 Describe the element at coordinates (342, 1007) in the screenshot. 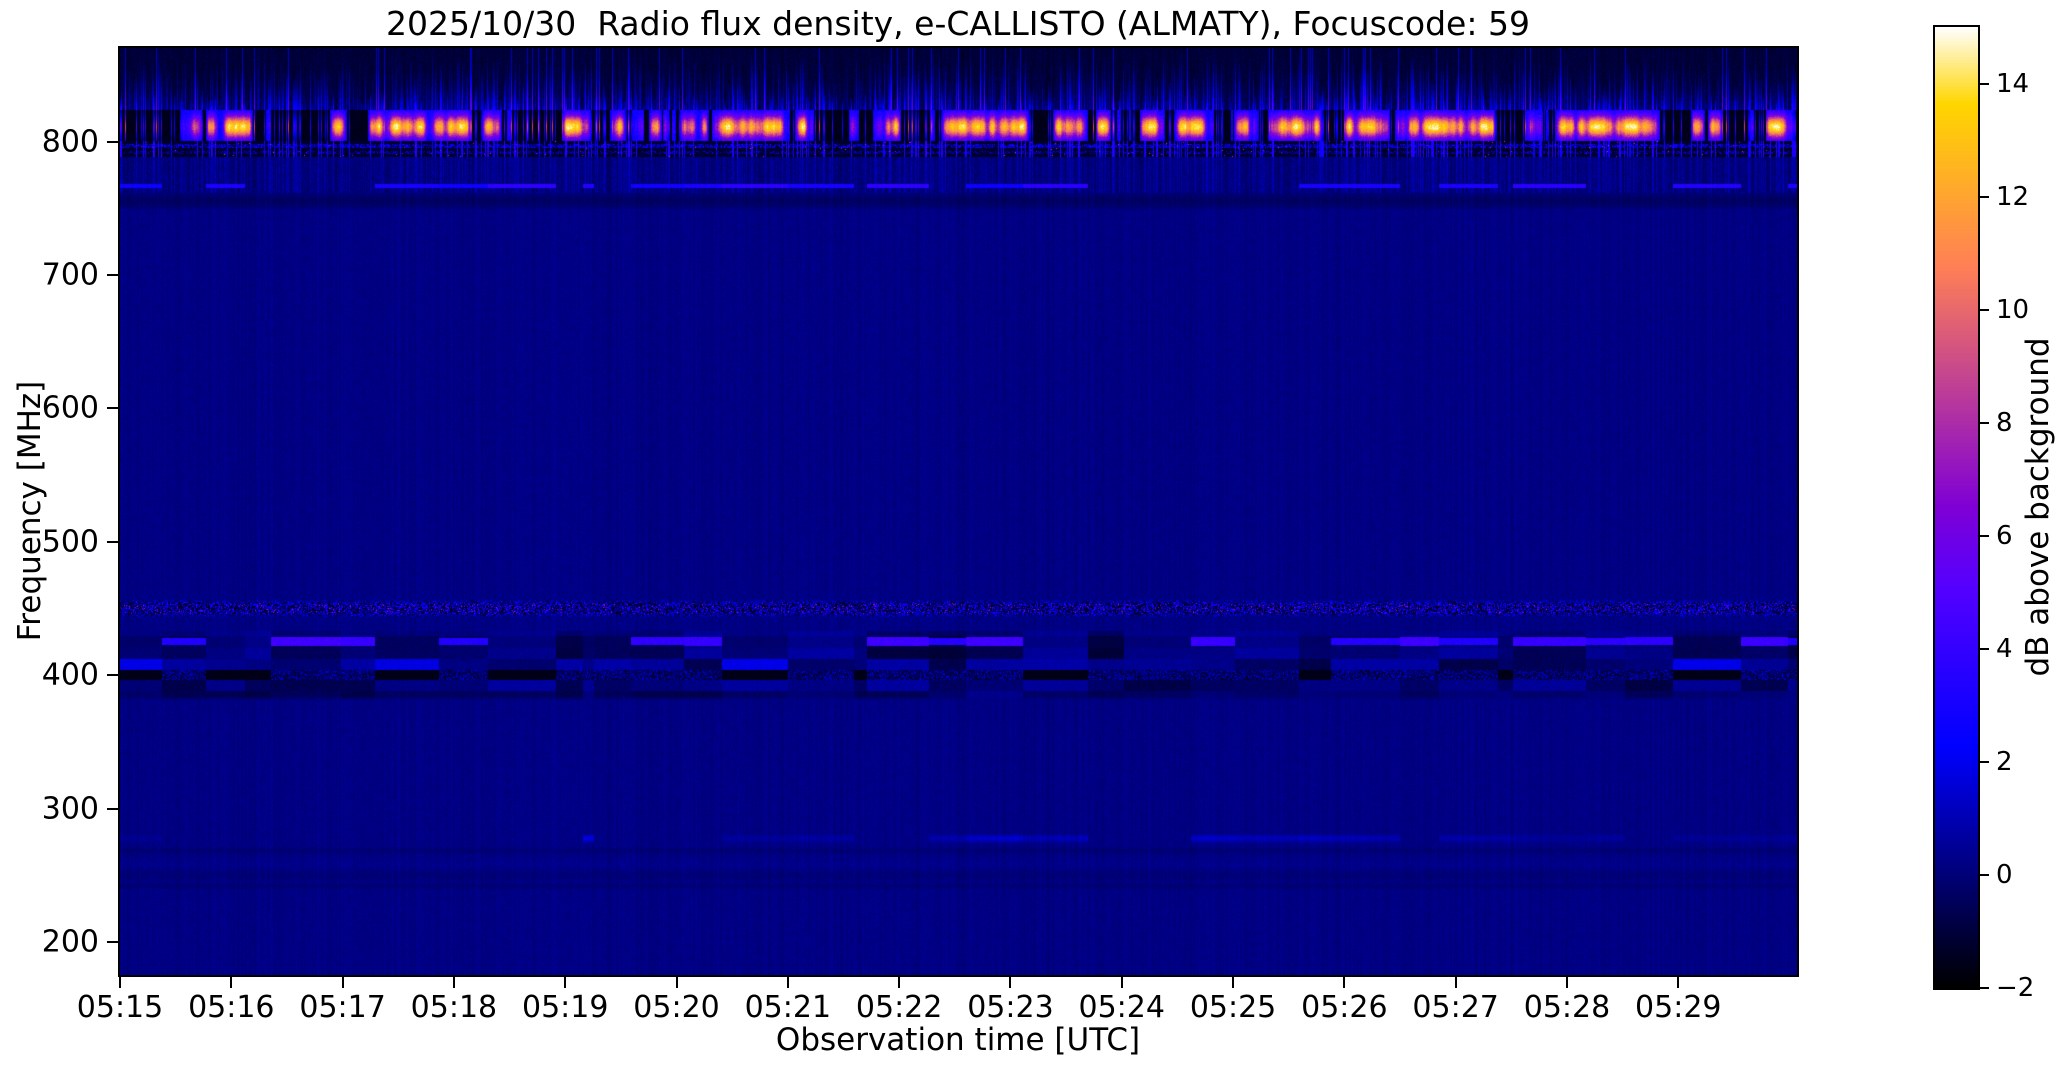

I see `x-tick-label: 05:17` at that location.